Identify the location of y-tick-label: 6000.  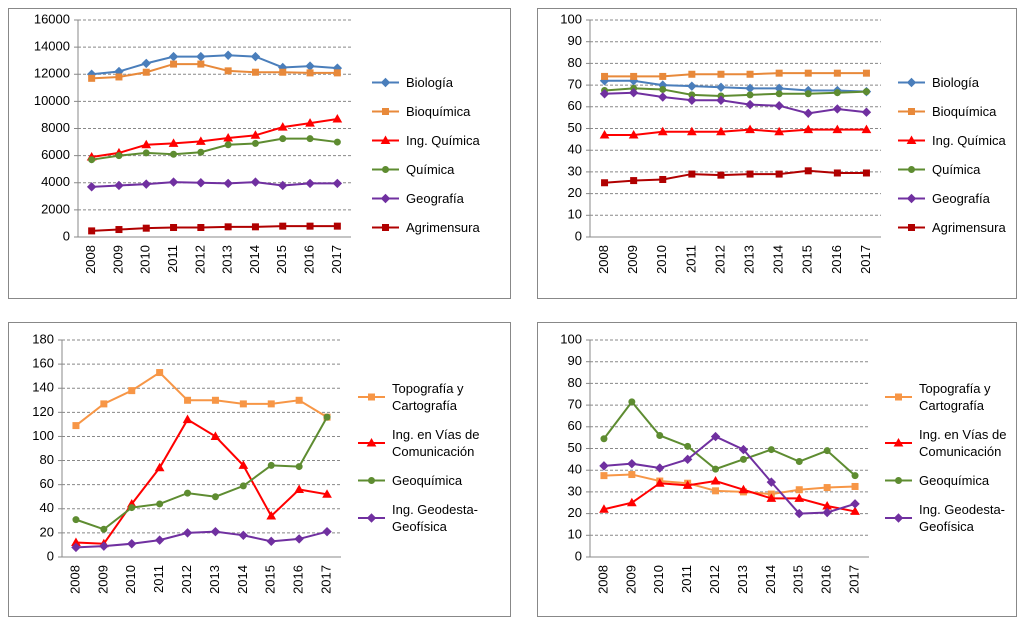
(55, 154).